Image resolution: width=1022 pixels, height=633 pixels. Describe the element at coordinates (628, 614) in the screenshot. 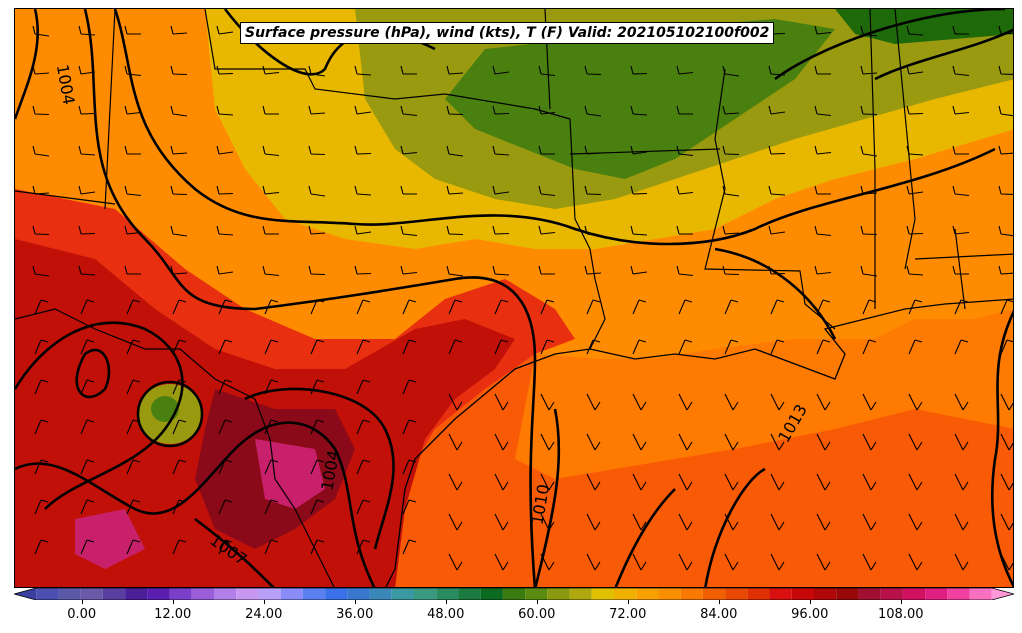

I see `colorbar-tick-label: 72.00` at that location.